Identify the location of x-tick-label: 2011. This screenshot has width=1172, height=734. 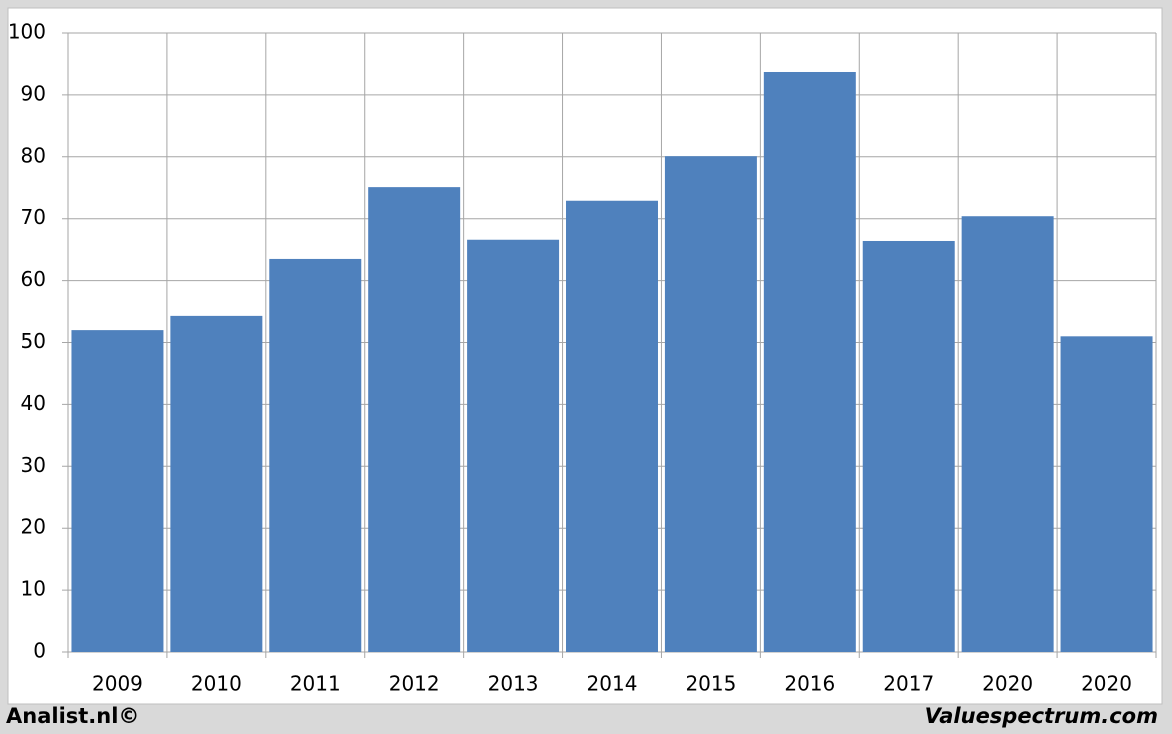
(315, 684).